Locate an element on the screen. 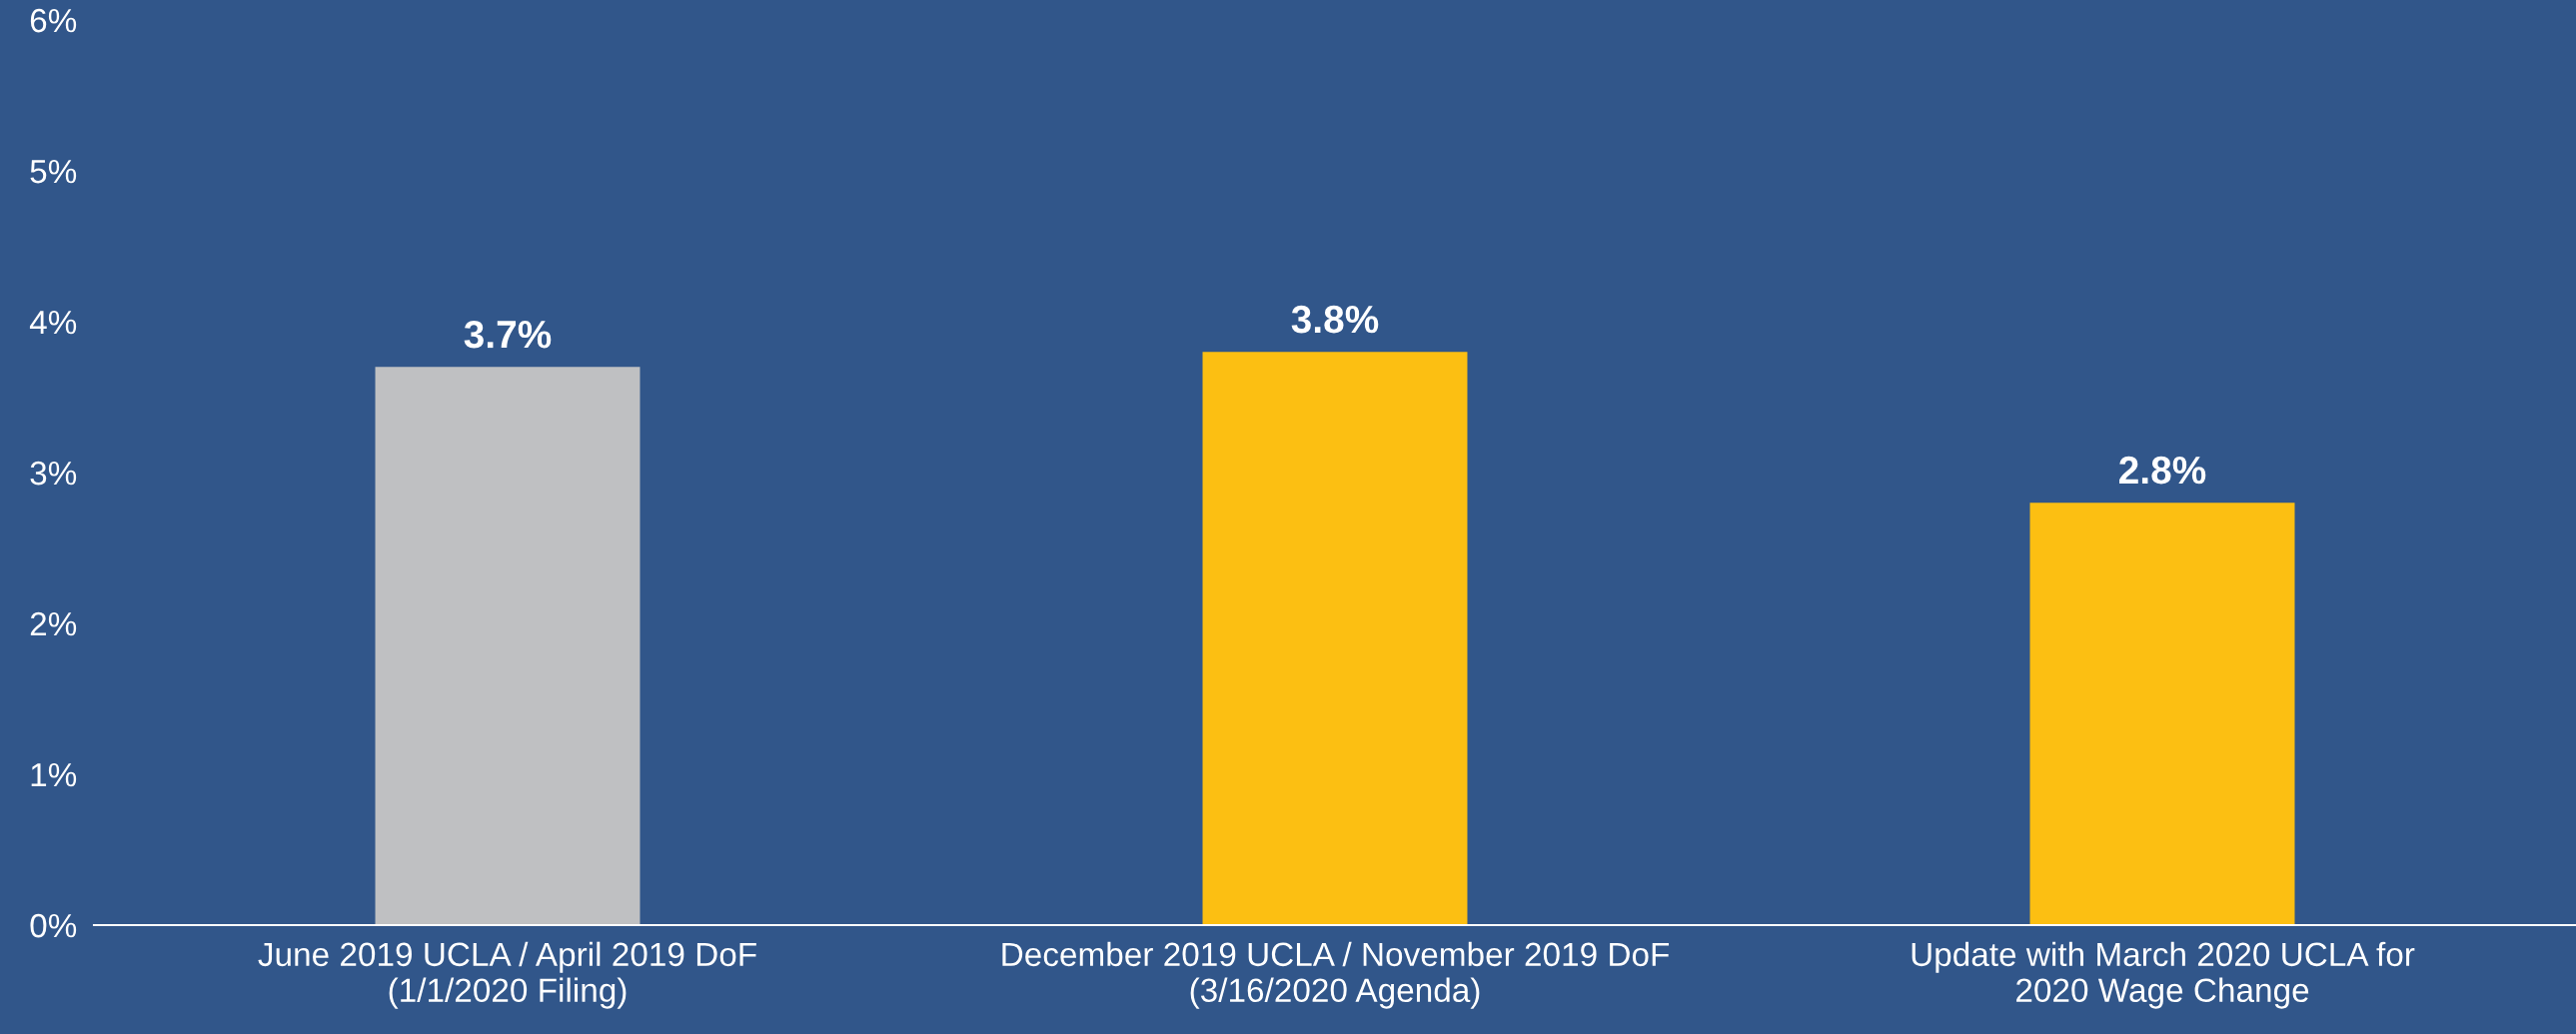 The height and width of the screenshot is (1034, 2576). x-tick-label: Update with March 2020 UCLA for 2020 Wage Change is located at coordinates (2163, 975).